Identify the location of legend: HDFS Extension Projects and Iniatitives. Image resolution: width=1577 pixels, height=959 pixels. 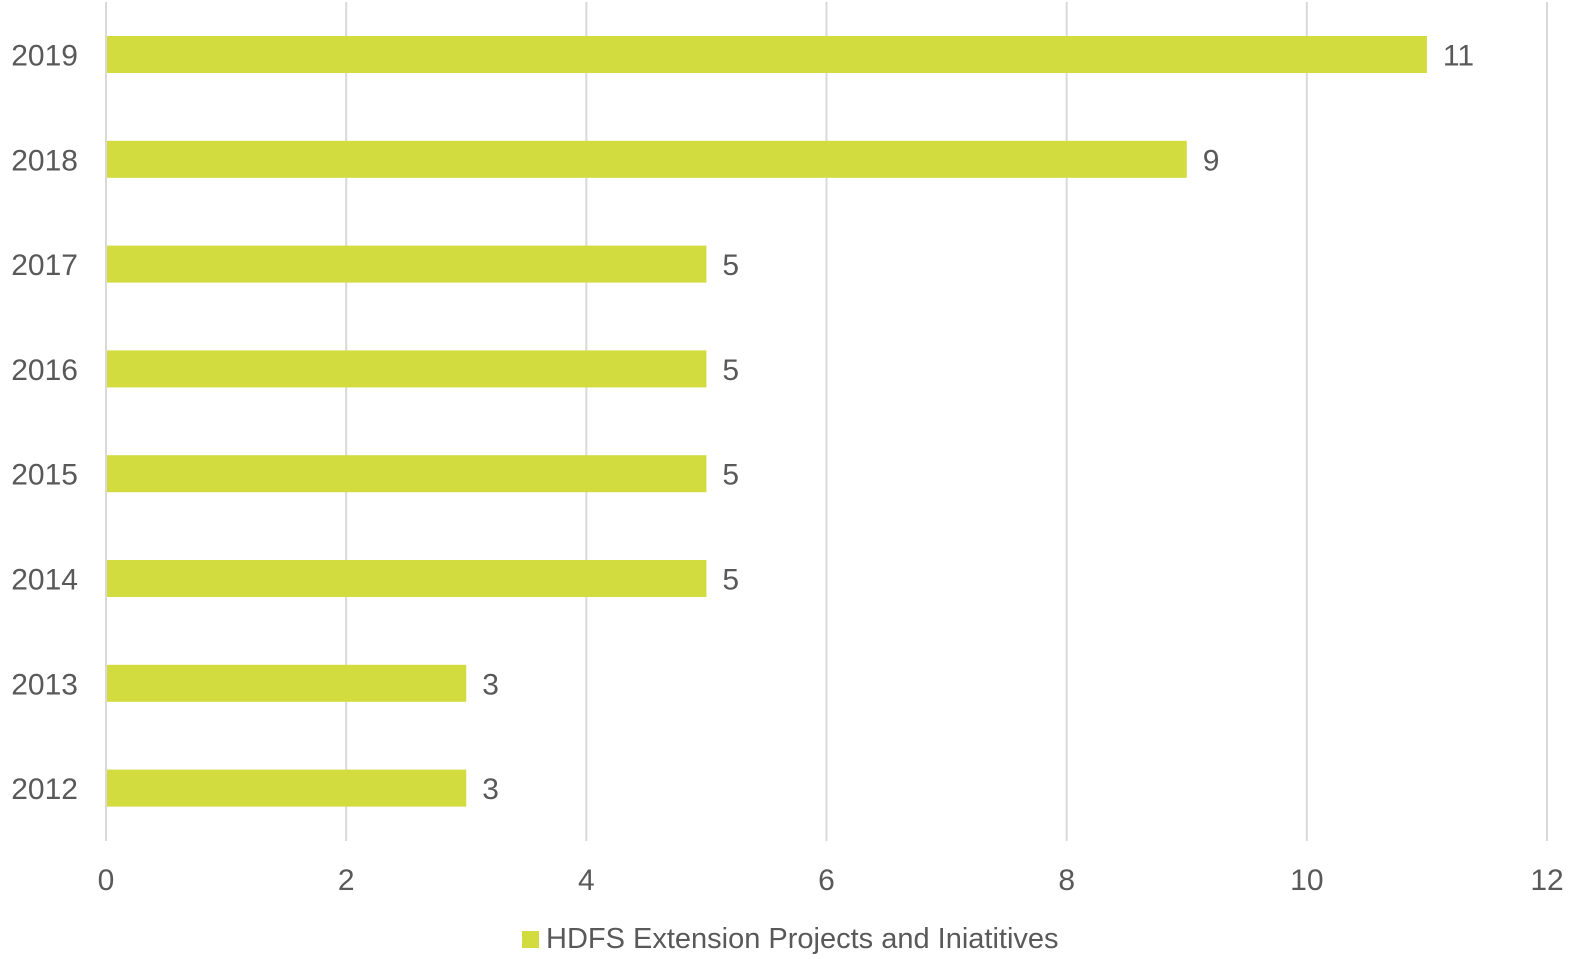
(790, 939).